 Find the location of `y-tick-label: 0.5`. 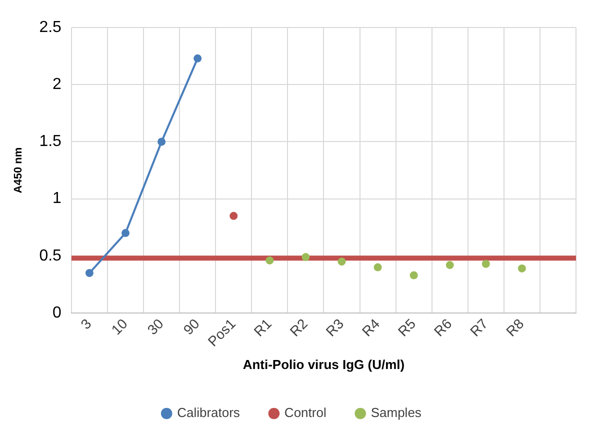

y-tick-label: 0.5 is located at coordinates (50, 255).